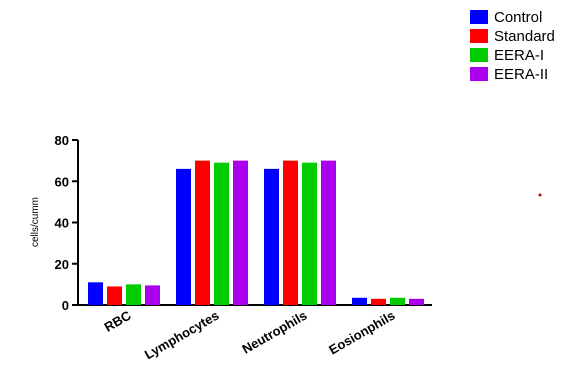 This screenshot has height=373, width=574. Describe the element at coordinates (524, 36) in the screenshot. I see `legend-label: Standard` at that location.